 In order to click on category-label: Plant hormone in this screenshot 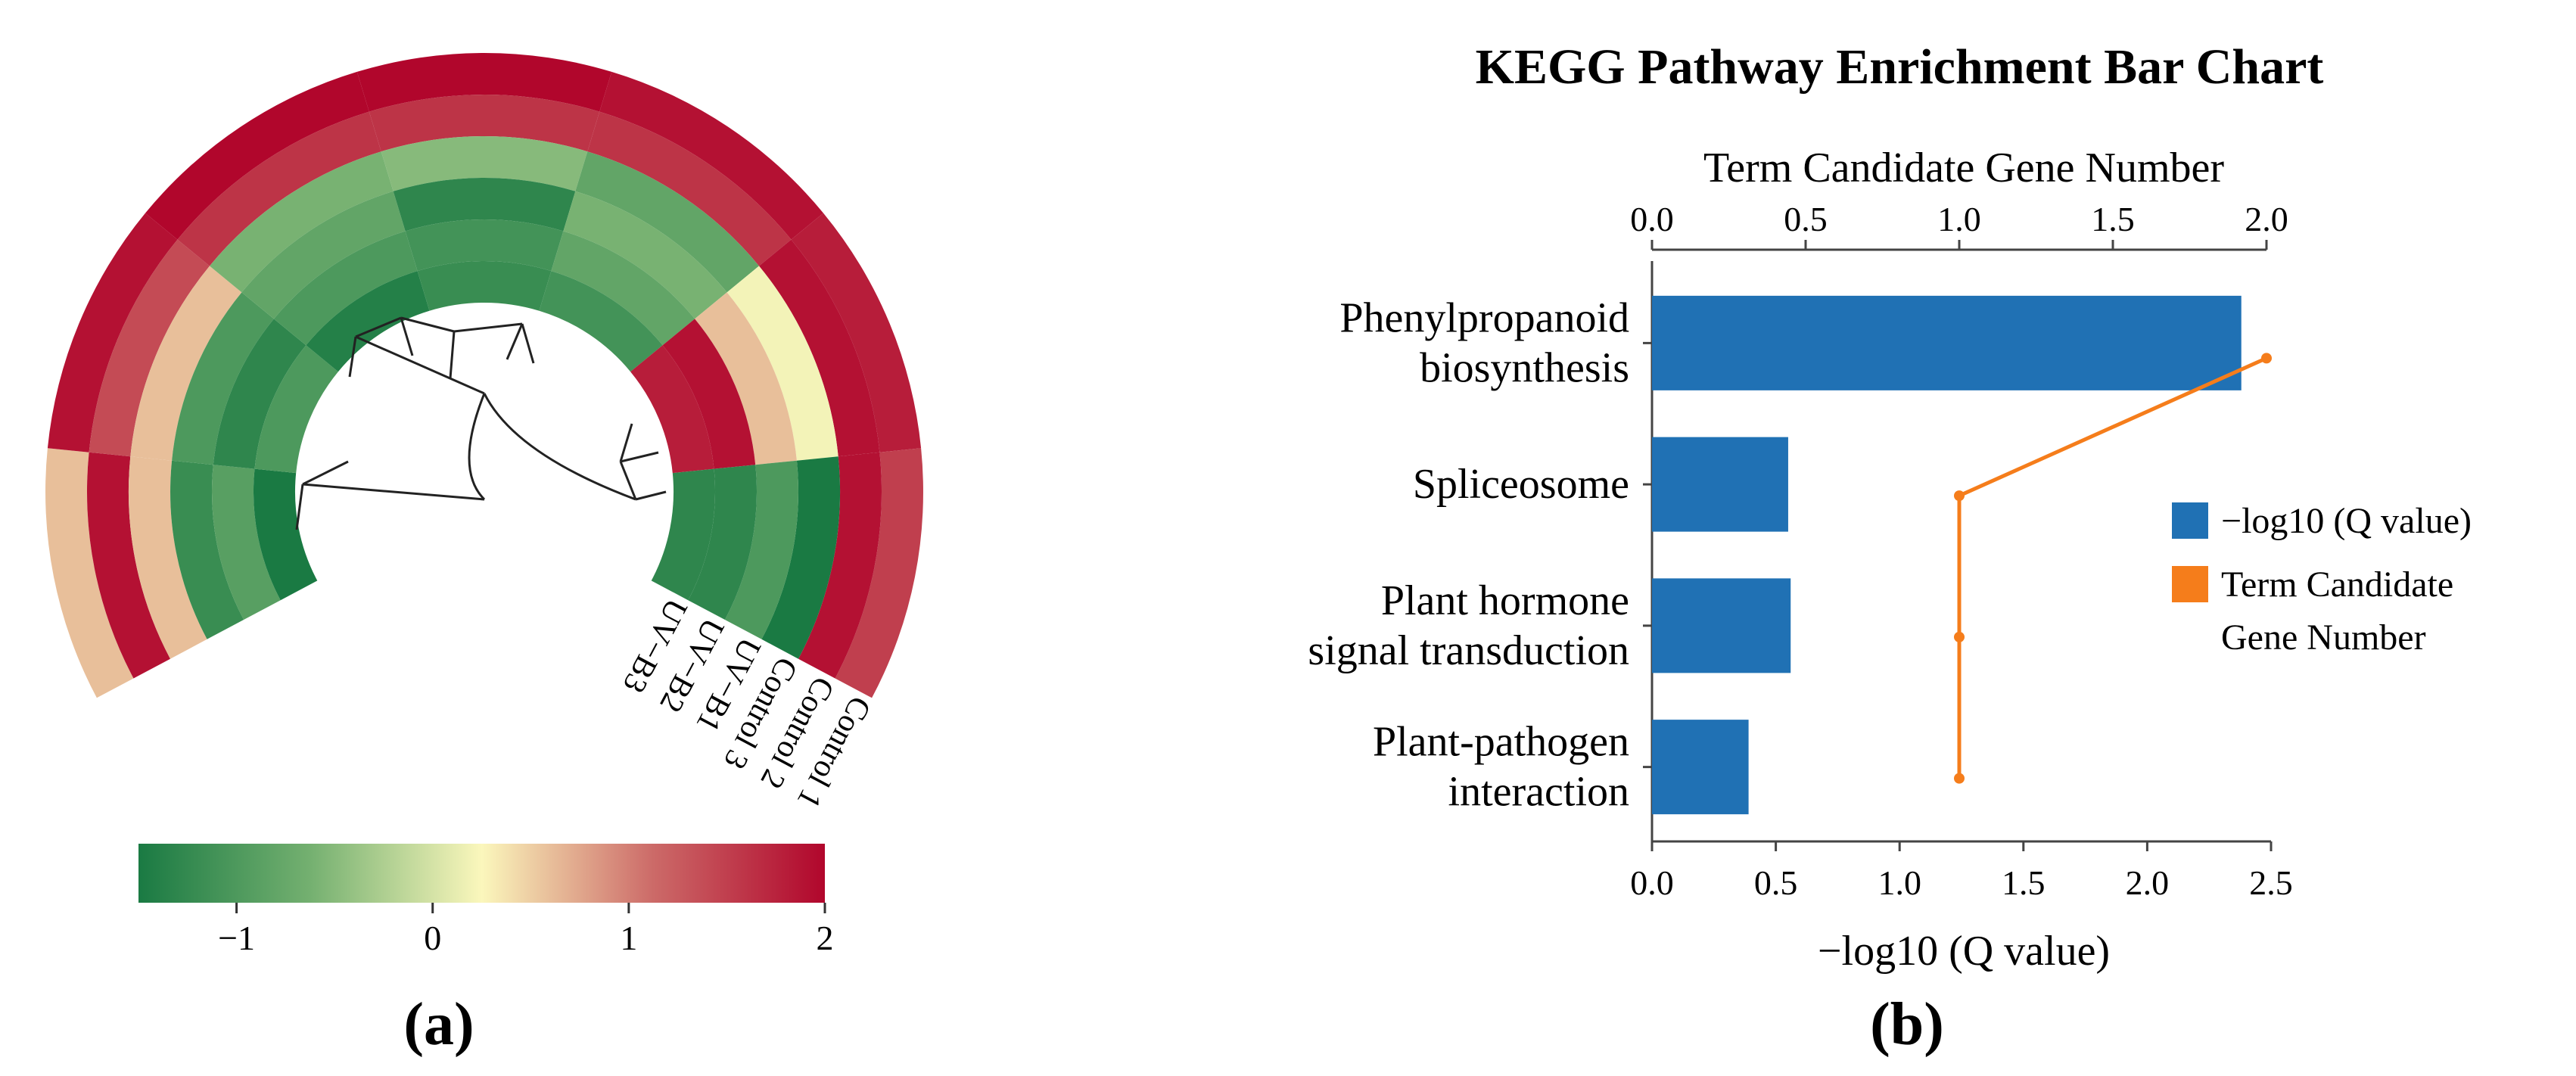, I will do `click(1505, 600)`.